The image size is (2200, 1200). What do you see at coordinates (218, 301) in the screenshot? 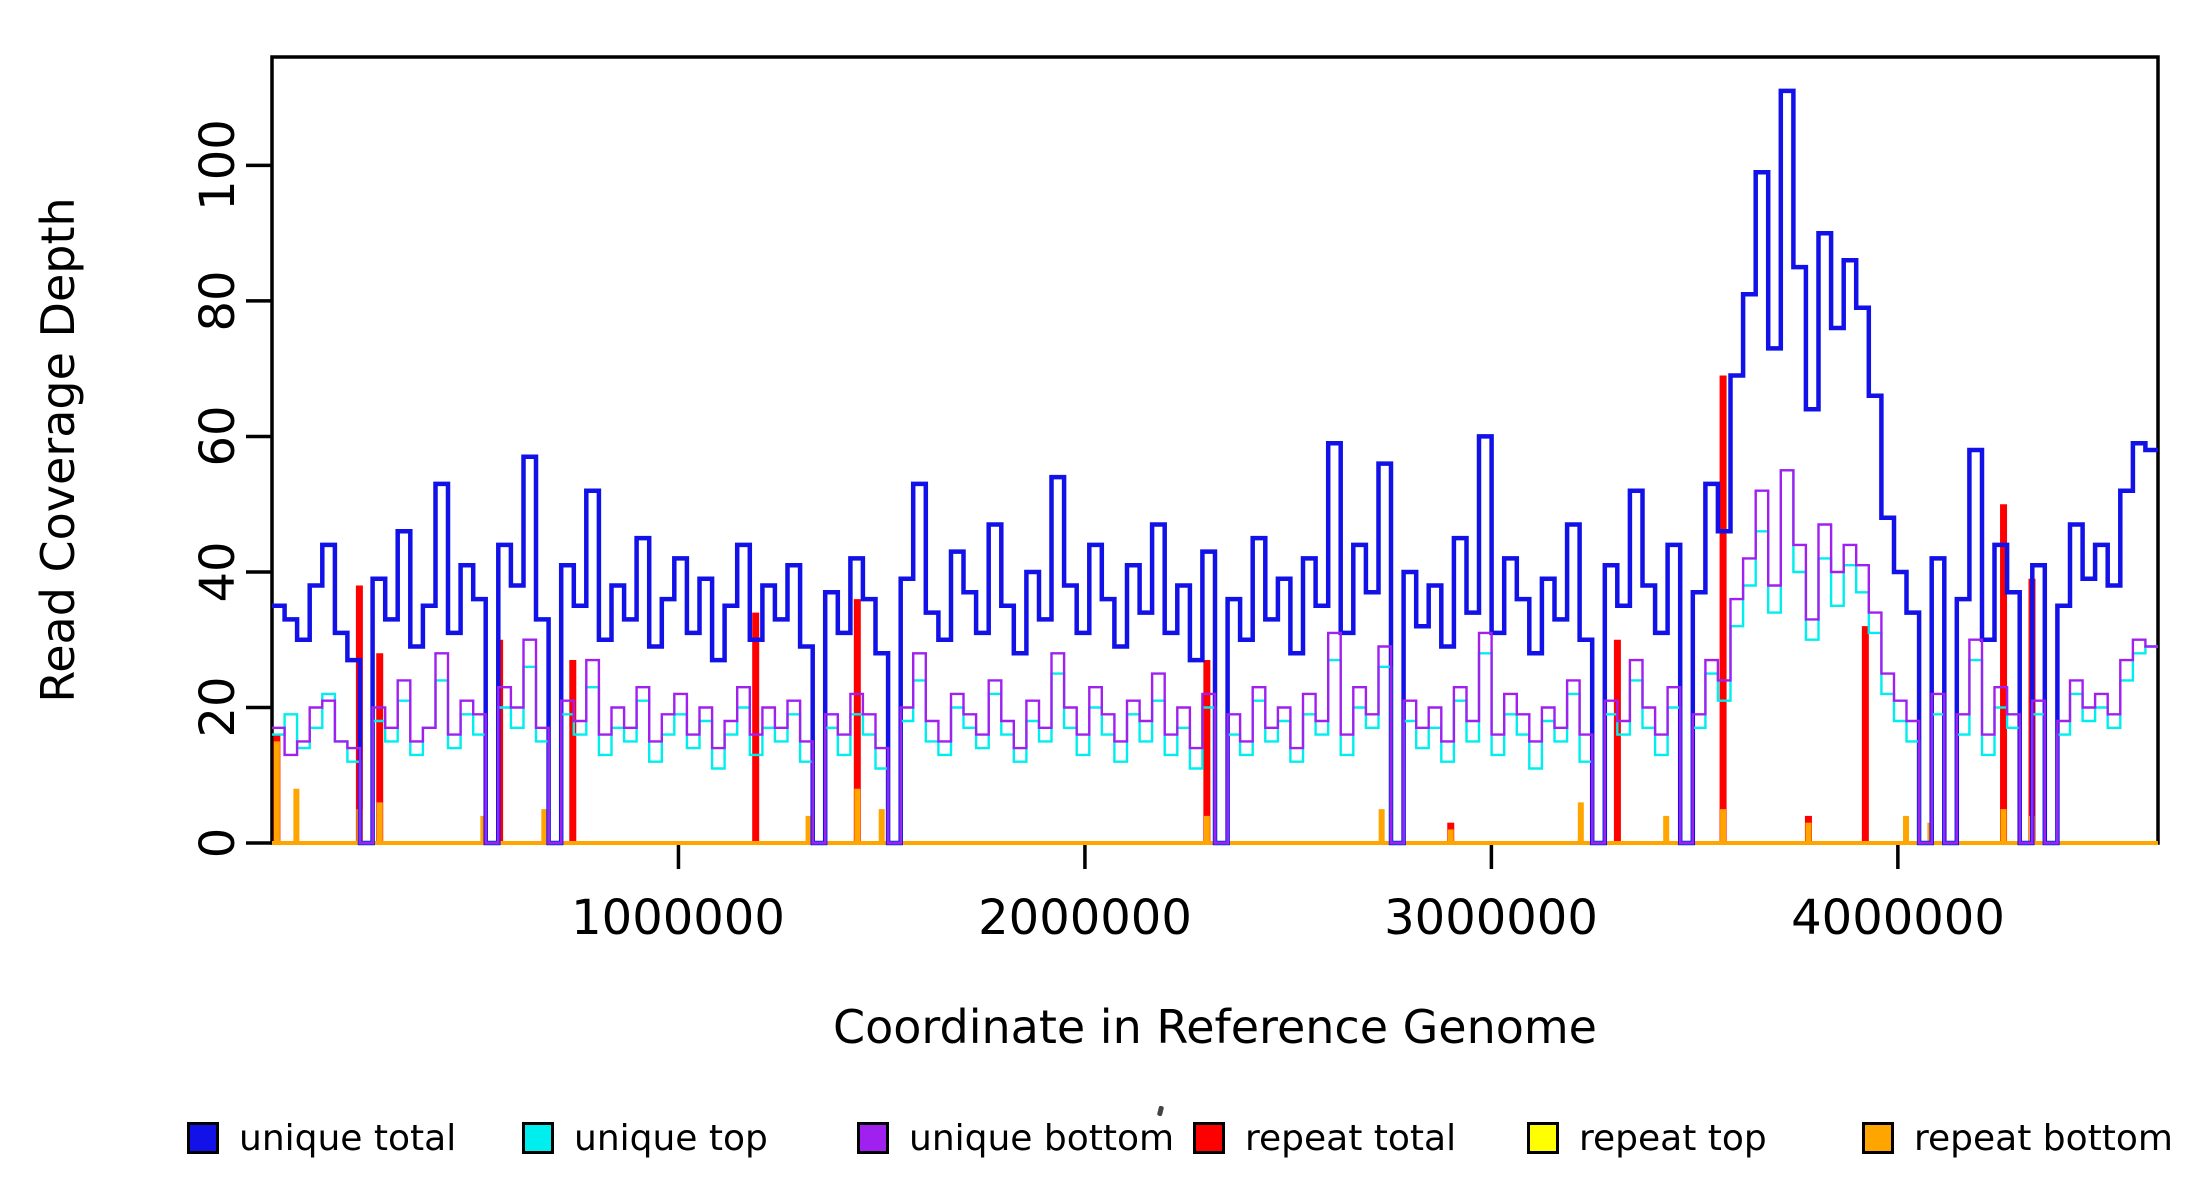
I see `y-tick-label-80: 80` at bounding box center [218, 301].